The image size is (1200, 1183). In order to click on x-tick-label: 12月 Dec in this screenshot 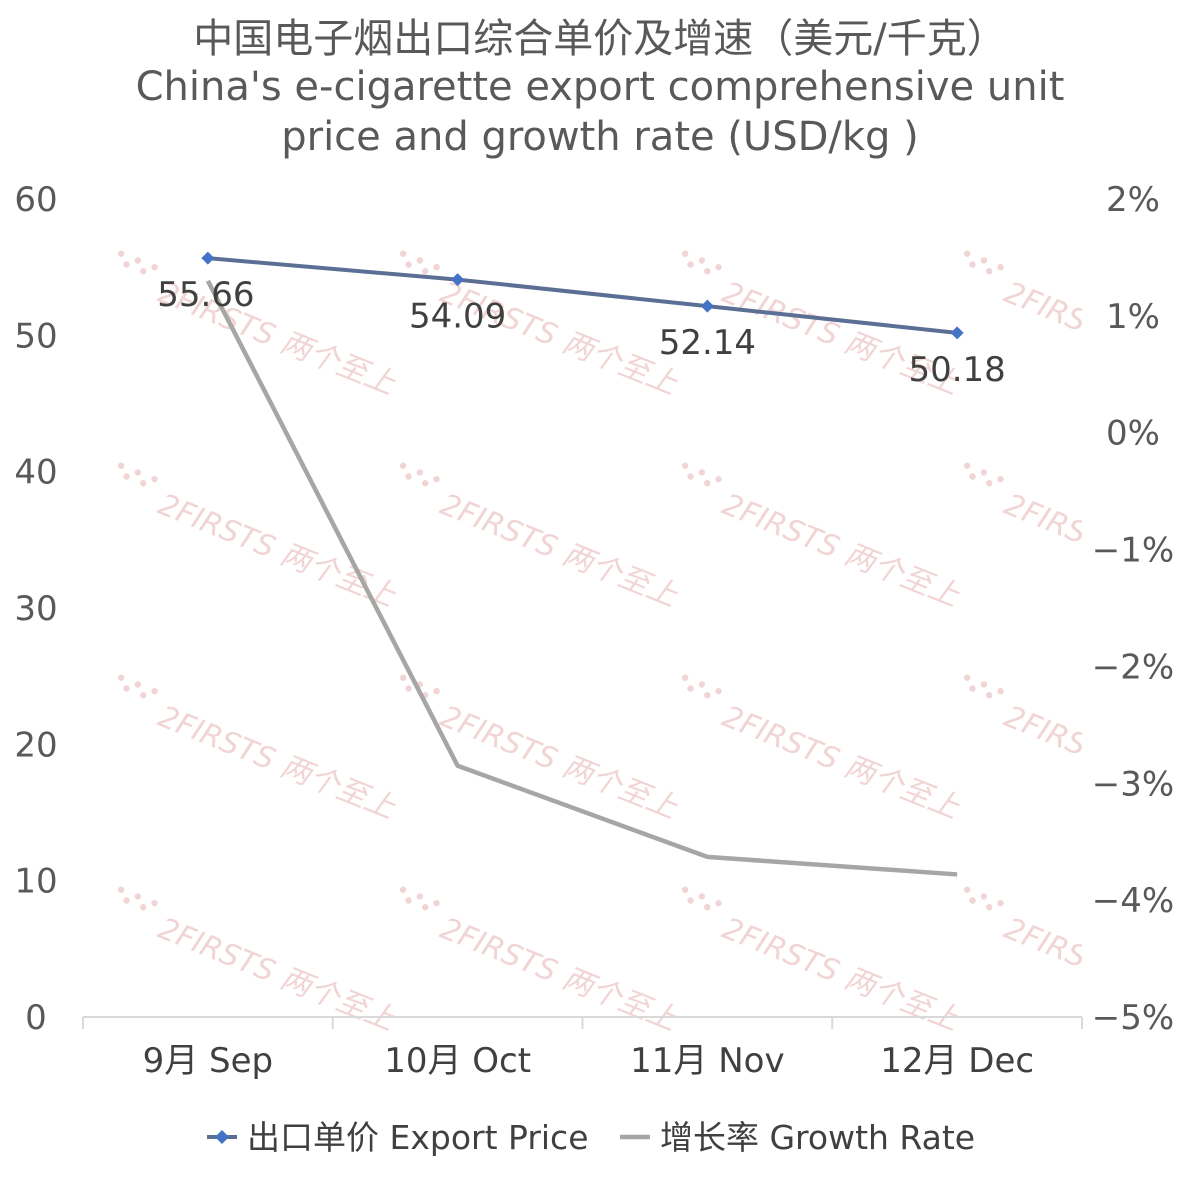, I will do `click(957, 1061)`.